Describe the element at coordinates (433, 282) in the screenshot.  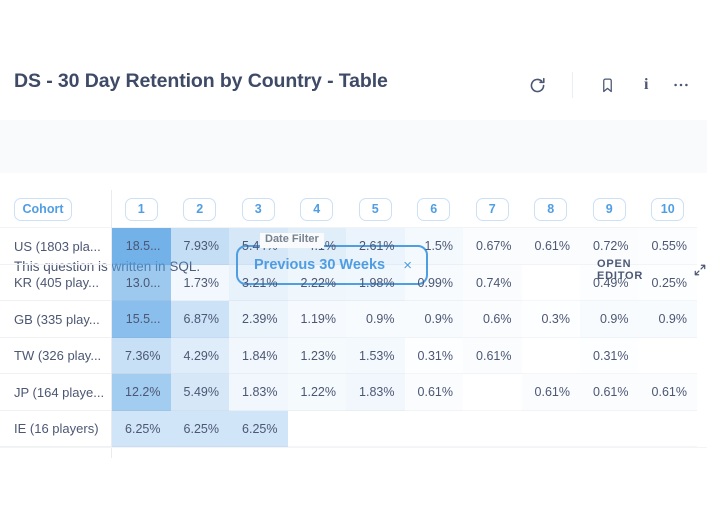
I see `retention-cell: 0.99%` at that location.